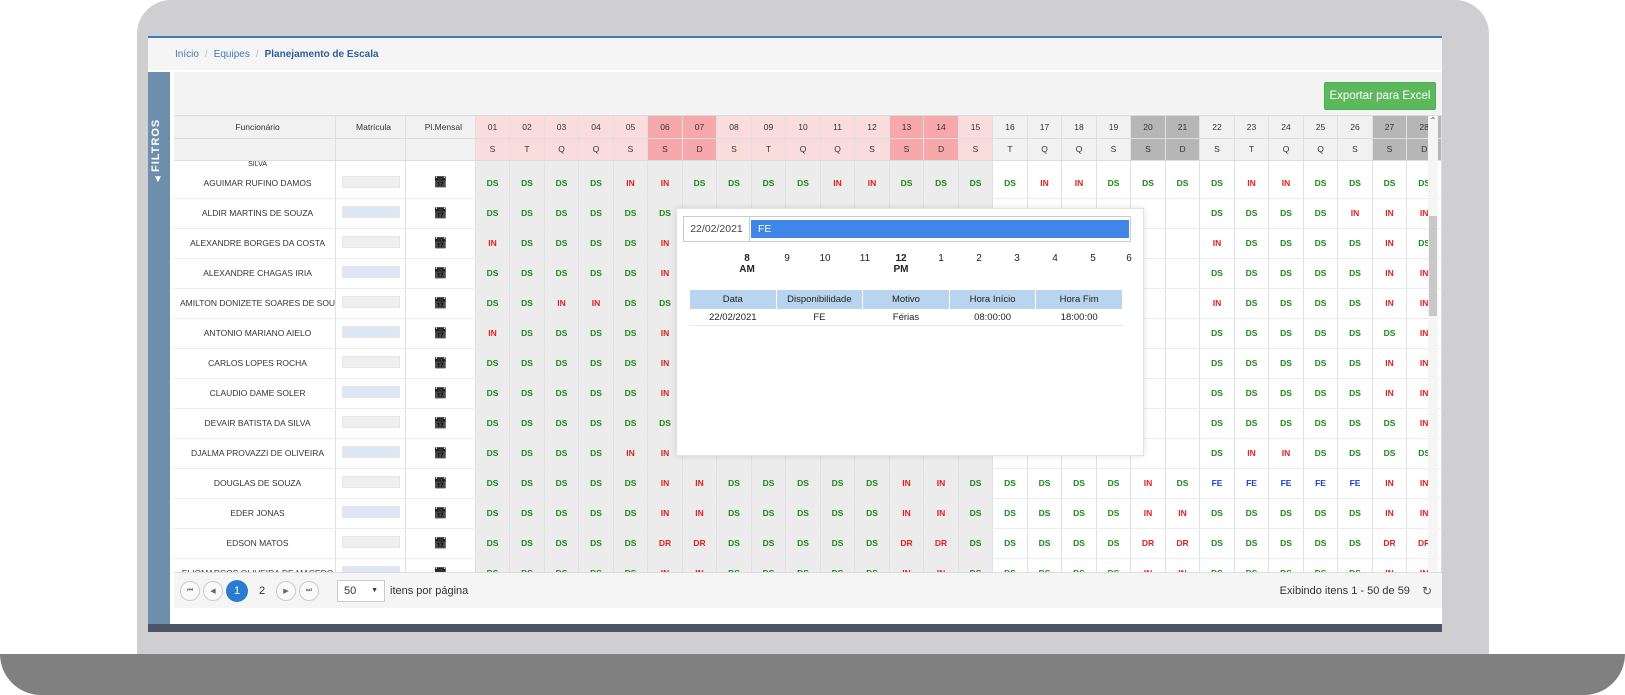  Describe the element at coordinates (255, 243) in the screenshot. I see `employee-name: ALEXANDRE BORGES DA COSTA` at that location.